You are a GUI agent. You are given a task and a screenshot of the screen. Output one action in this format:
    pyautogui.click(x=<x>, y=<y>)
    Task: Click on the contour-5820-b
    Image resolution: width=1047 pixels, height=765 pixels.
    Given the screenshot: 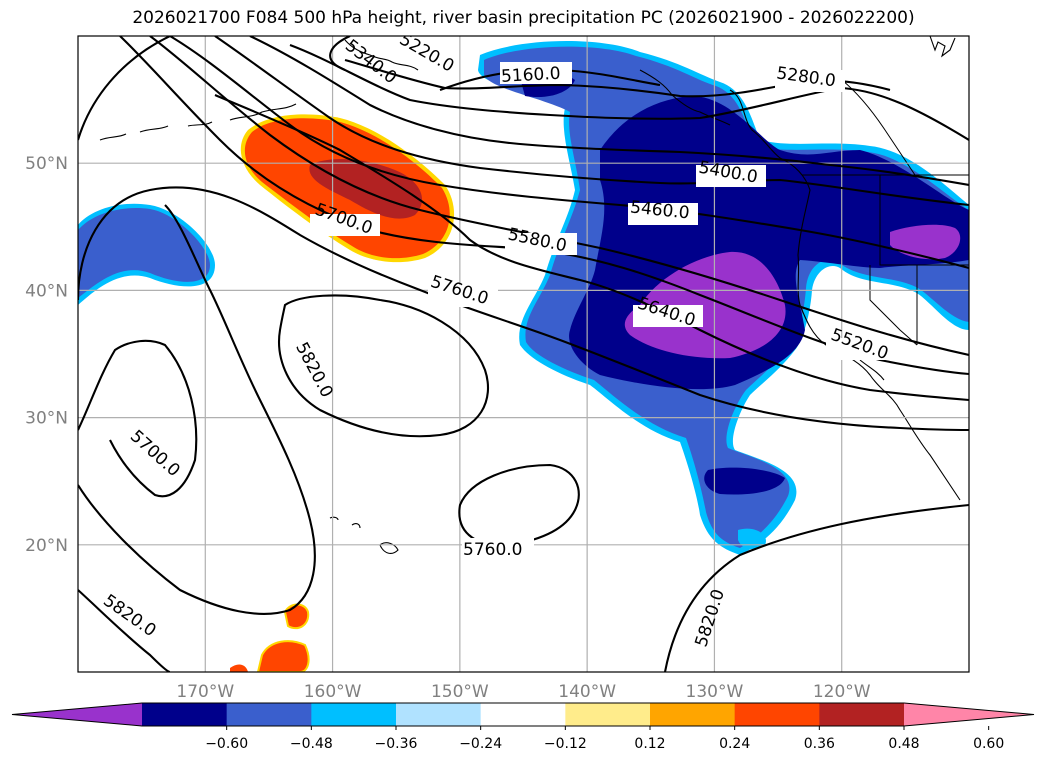 What is the action you would take?
    pyautogui.click(x=124, y=630)
    